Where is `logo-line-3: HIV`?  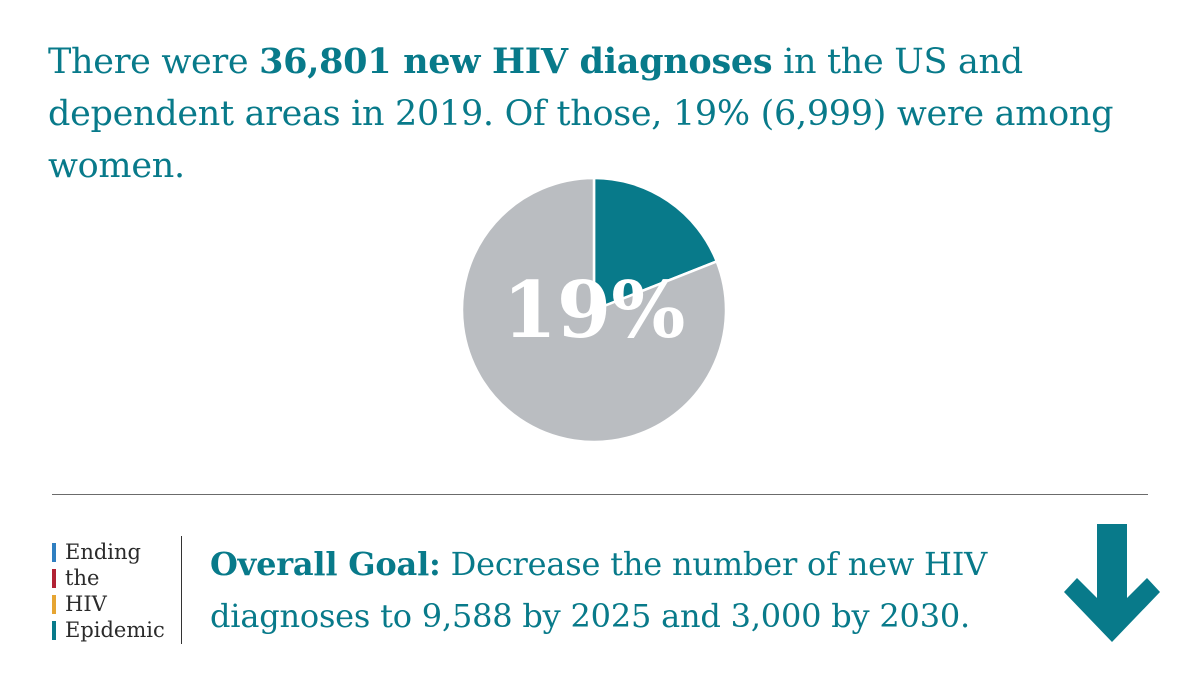
logo-line-3: HIV is located at coordinates (117, 604).